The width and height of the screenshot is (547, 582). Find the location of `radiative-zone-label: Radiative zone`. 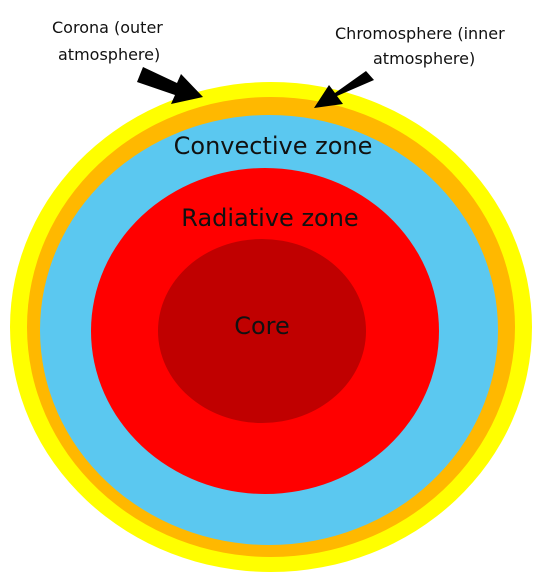

radiative-zone-label: Radiative zone is located at coordinates (269, 218).